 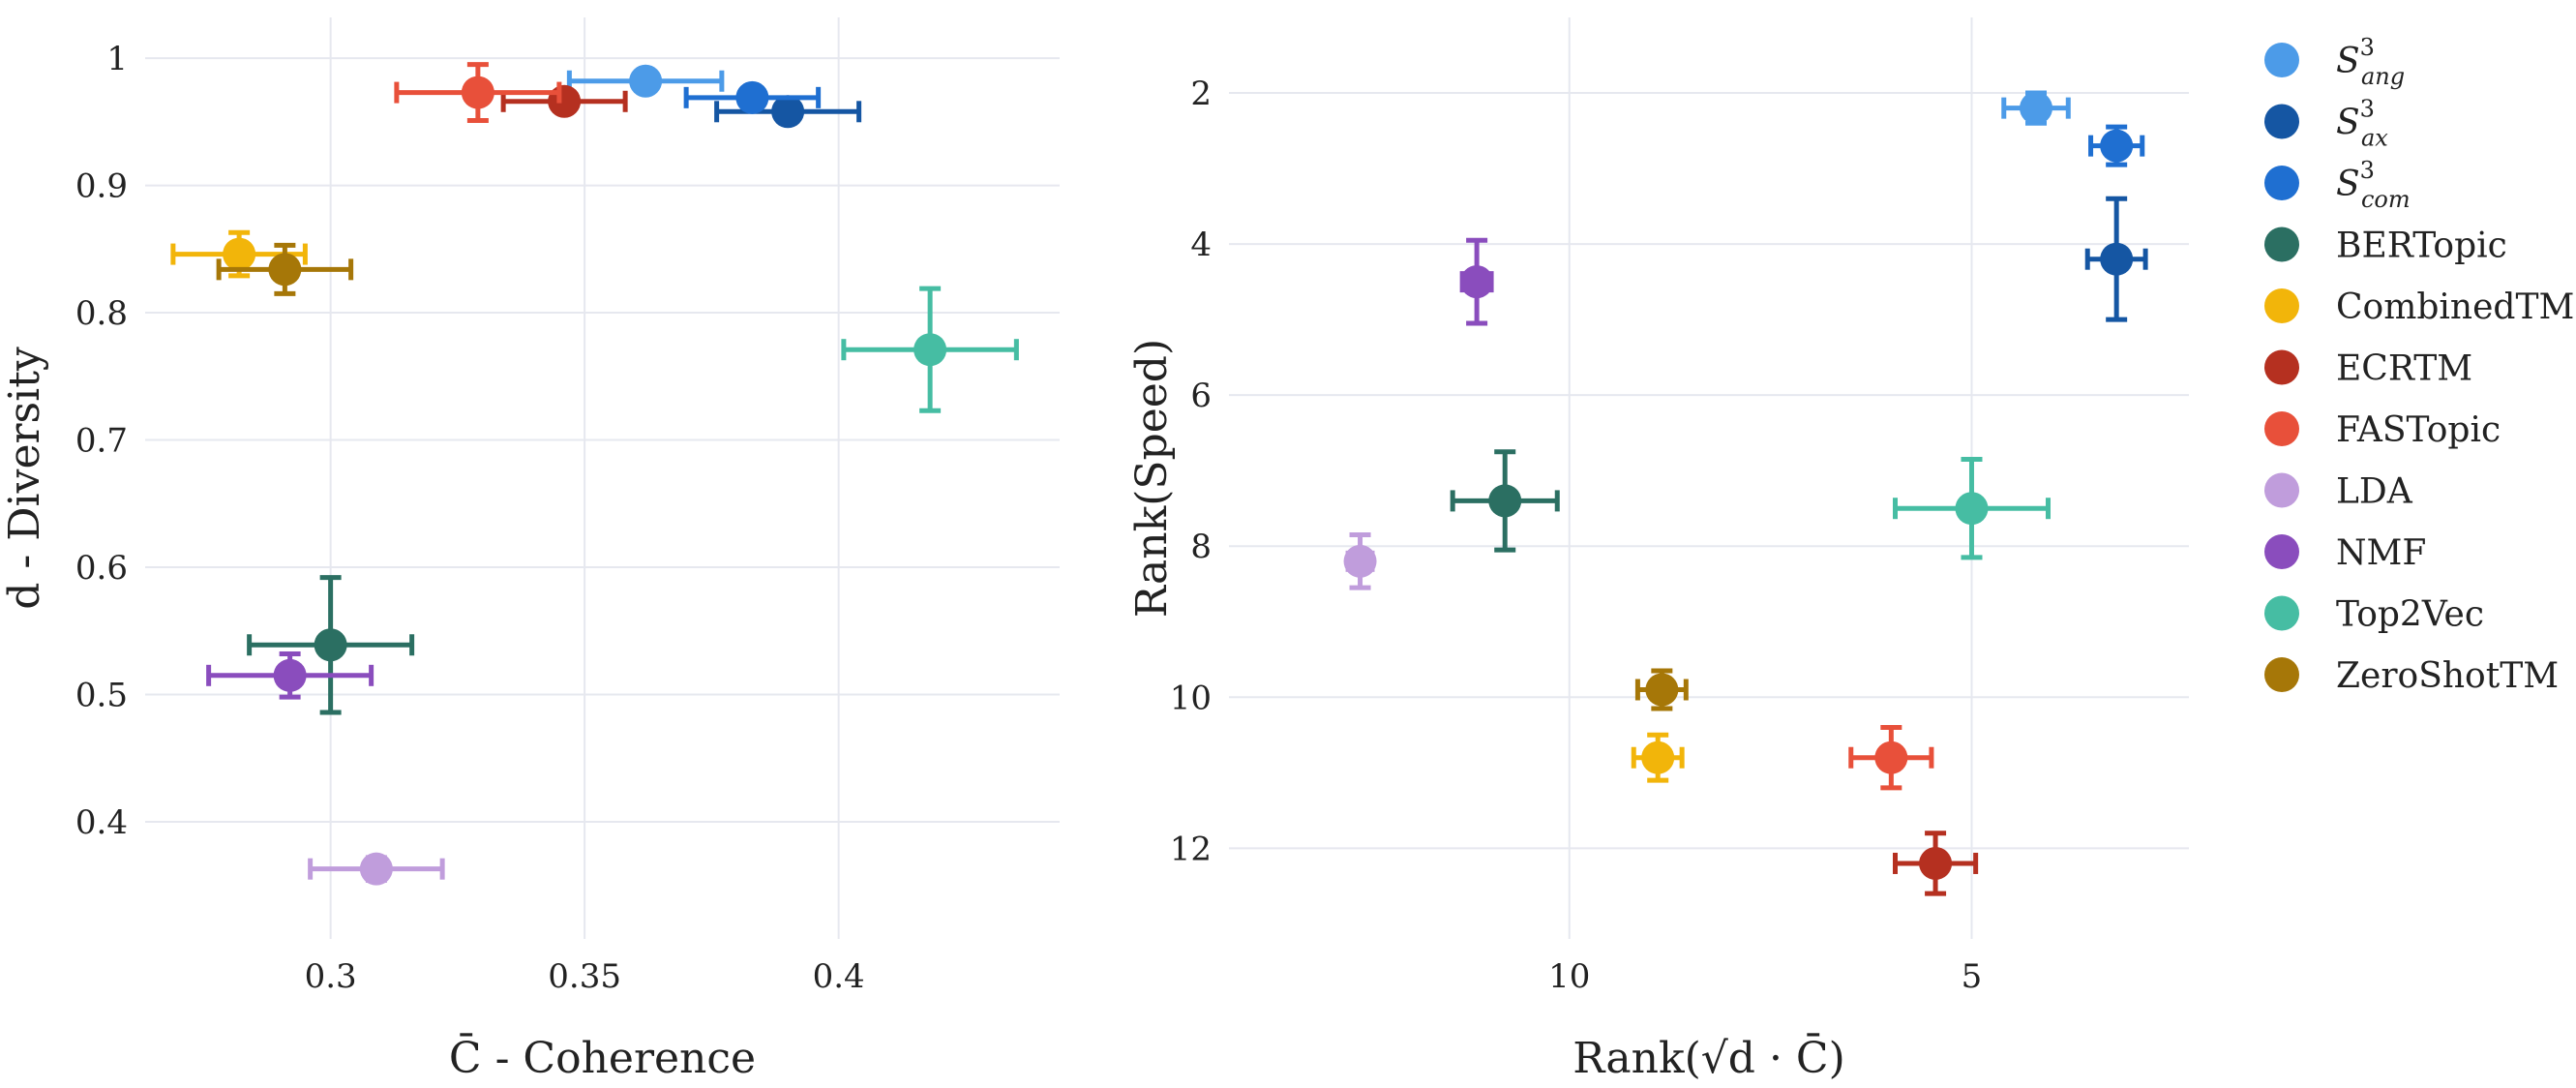 I want to click on x-tick-label: 0.4, so click(x=839, y=977).